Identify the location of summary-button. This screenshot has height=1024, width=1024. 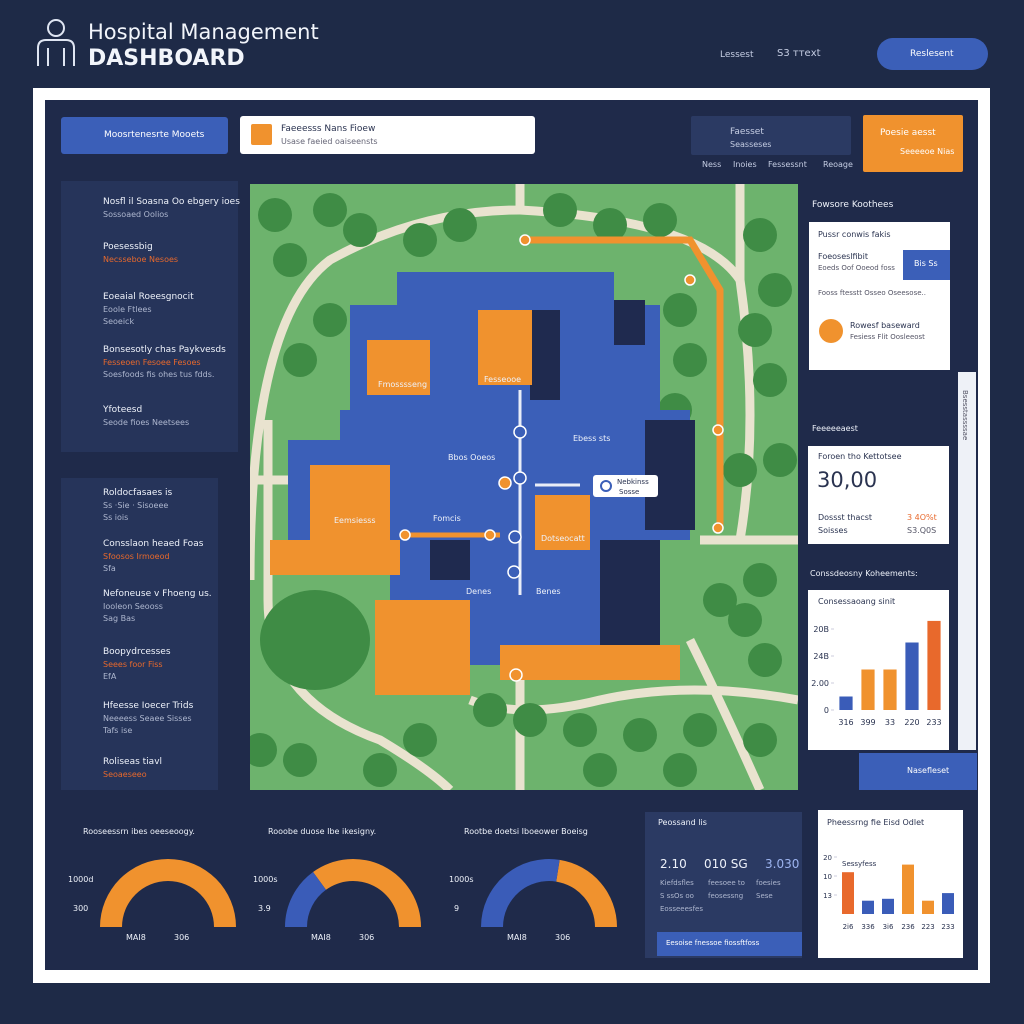
(729, 944).